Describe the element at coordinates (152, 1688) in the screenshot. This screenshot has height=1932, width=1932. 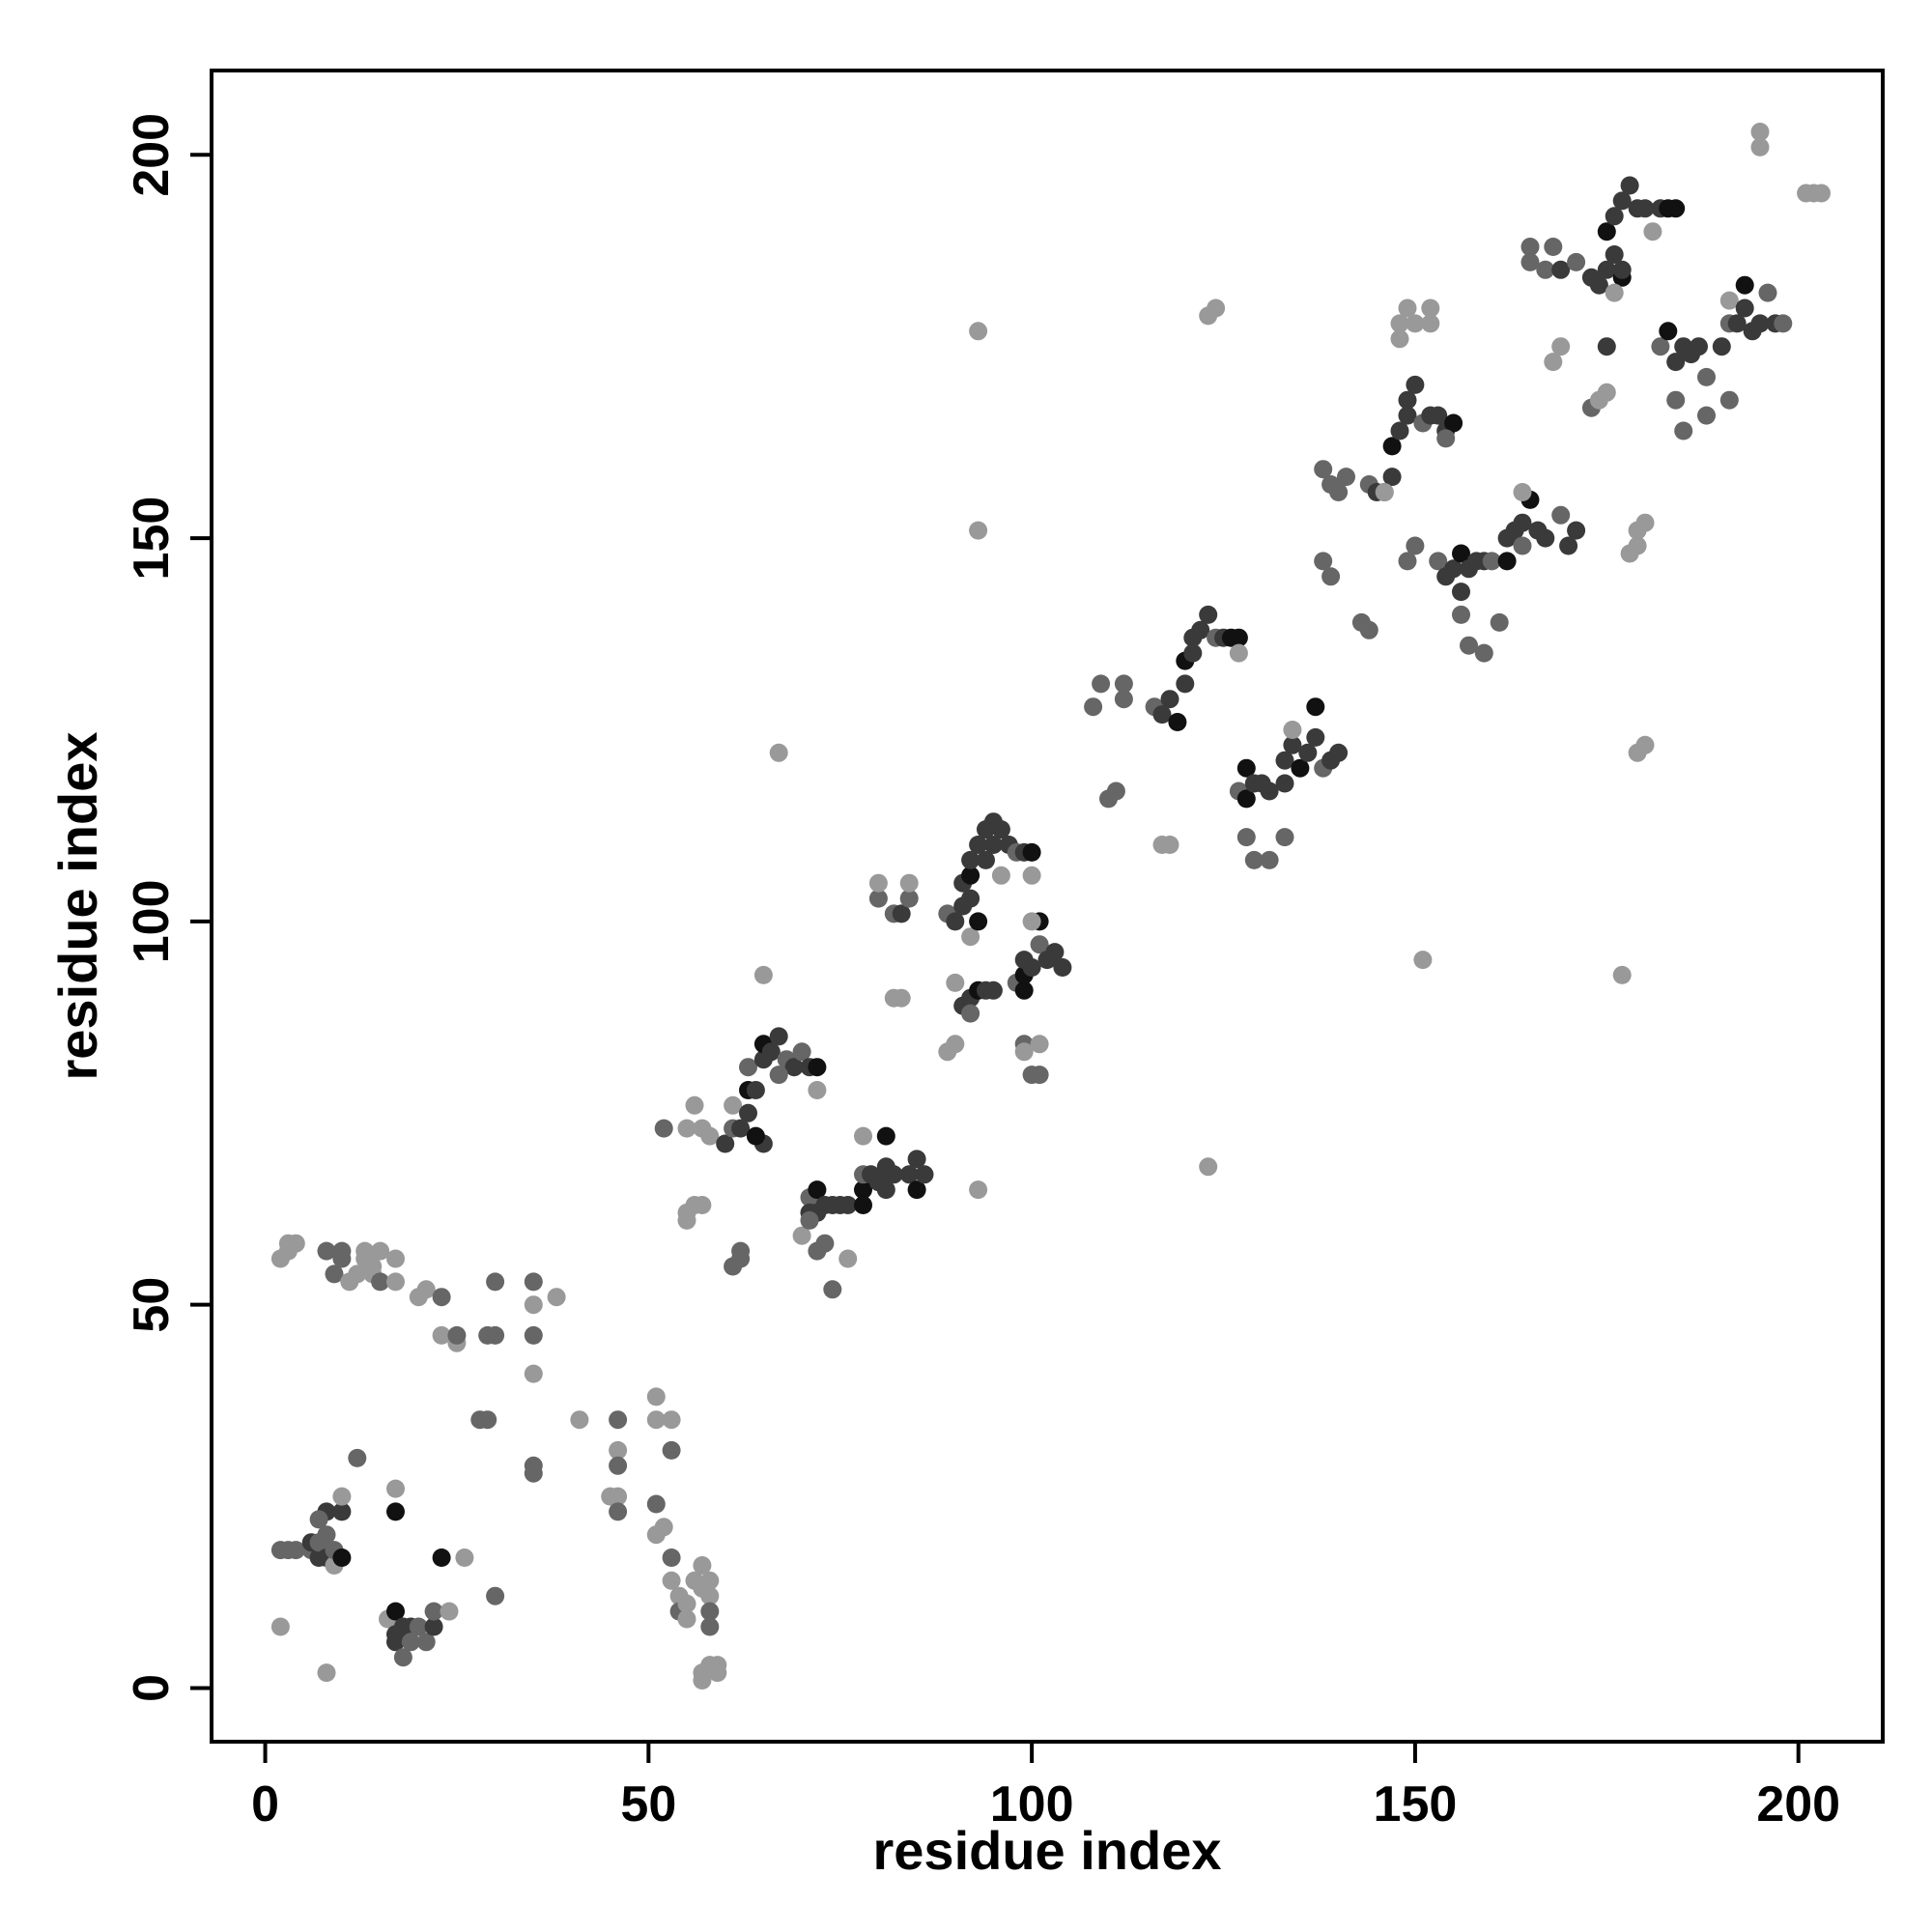
I see `y-tick-label: 0` at that location.